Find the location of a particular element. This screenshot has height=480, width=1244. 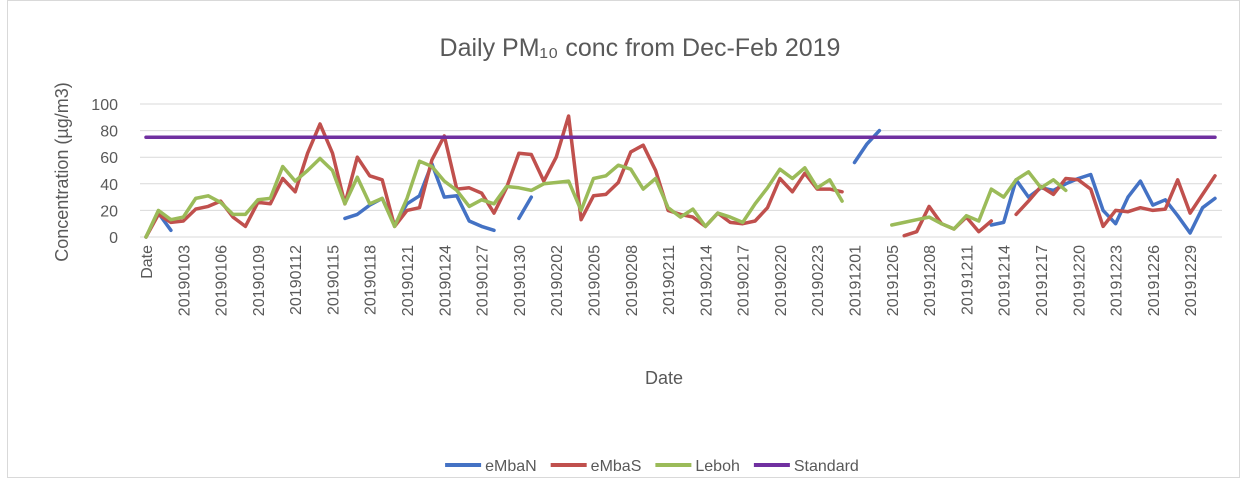

legend-label: Standard is located at coordinates (826, 466).